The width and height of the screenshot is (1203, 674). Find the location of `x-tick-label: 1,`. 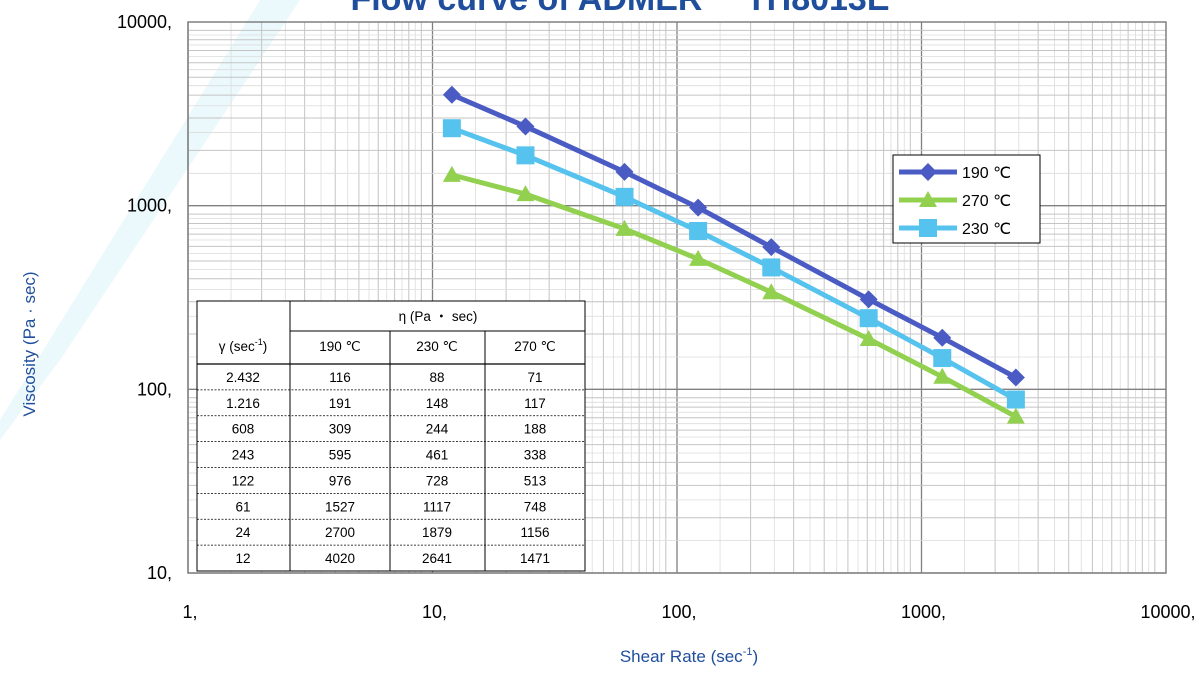

x-tick-label: 1, is located at coordinates (189, 612).